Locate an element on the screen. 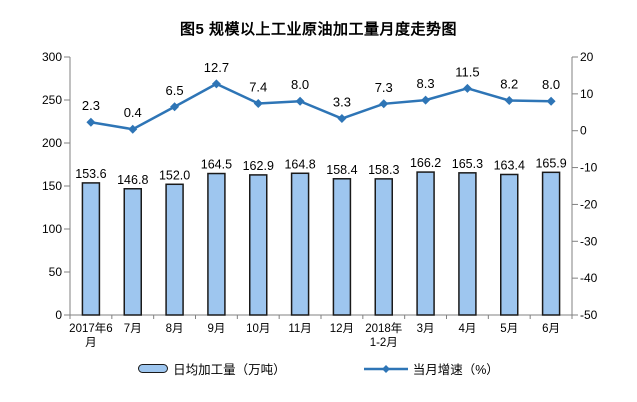 The width and height of the screenshot is (637, 402). bar-value-label: 158.4 is located at coordinates (341, 170).